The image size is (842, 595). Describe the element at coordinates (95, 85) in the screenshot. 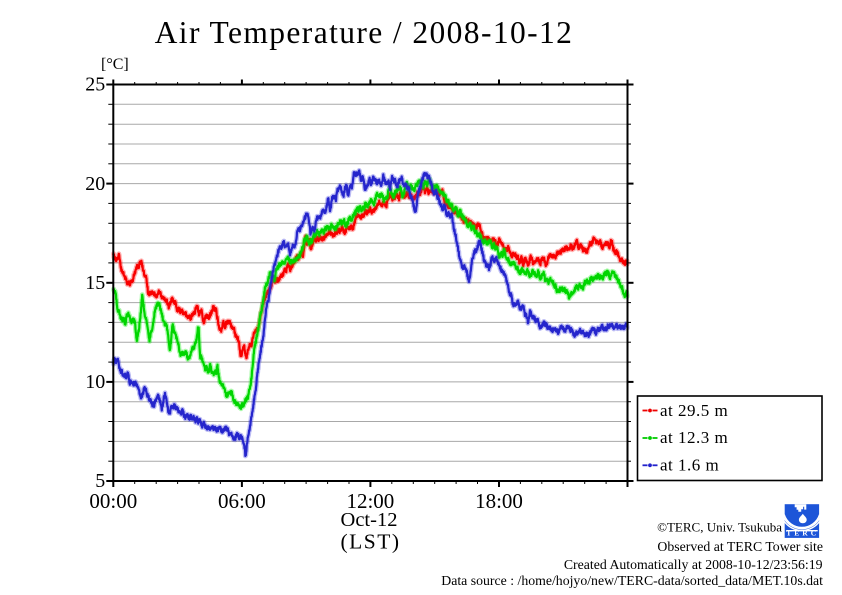

I see `svg-text: 25` at that location.